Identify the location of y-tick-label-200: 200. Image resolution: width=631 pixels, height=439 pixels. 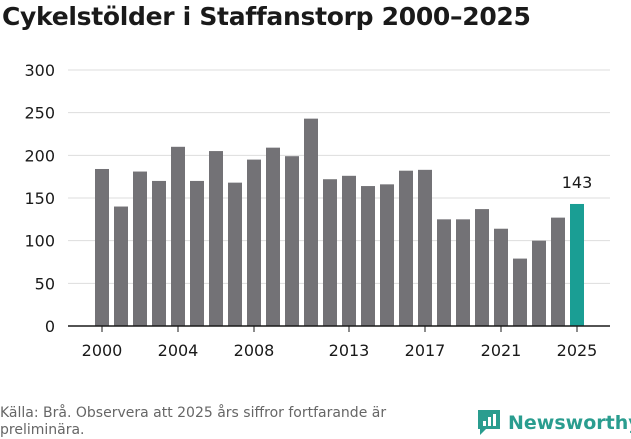
(39, 155).